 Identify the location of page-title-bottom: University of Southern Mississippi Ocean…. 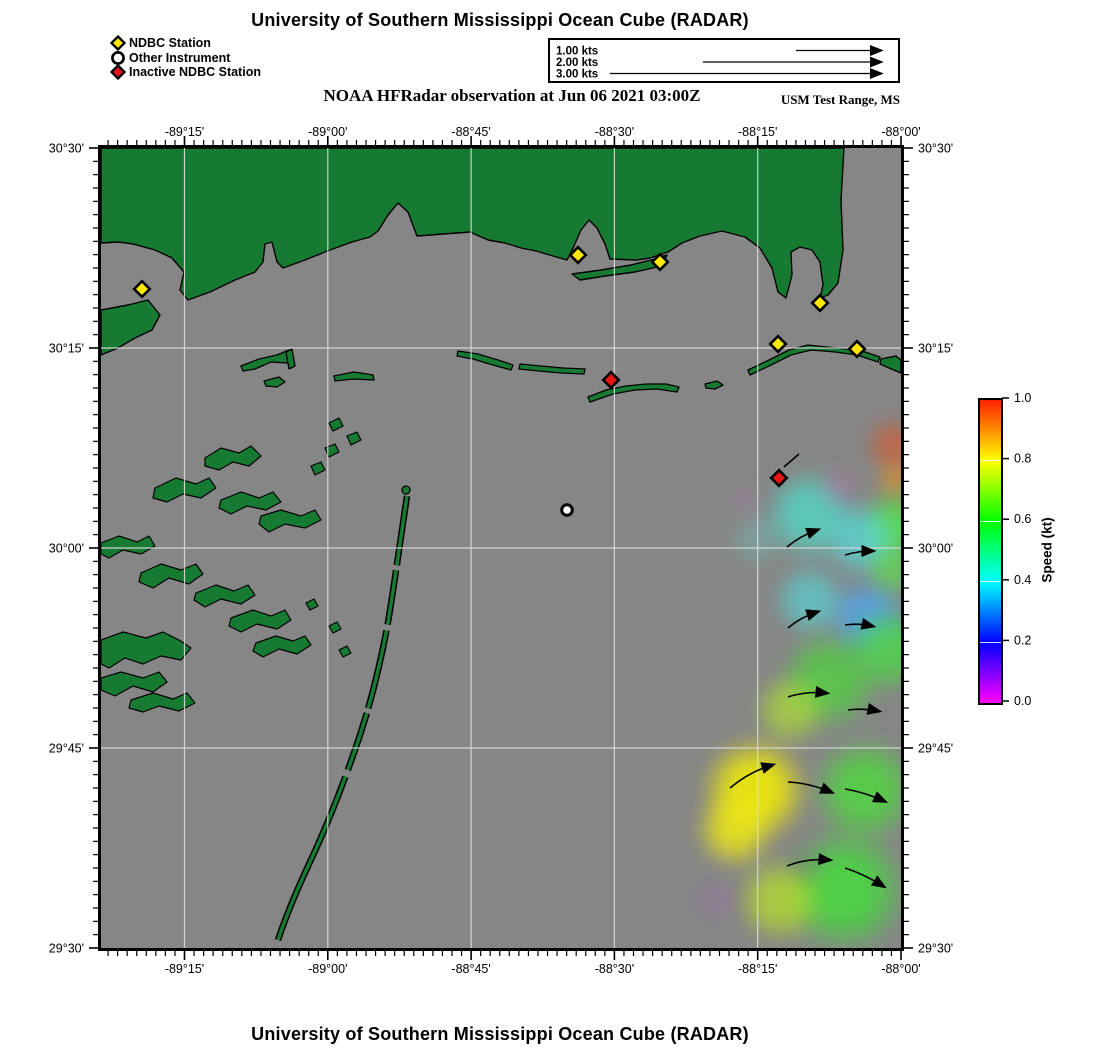
(500, 1034).